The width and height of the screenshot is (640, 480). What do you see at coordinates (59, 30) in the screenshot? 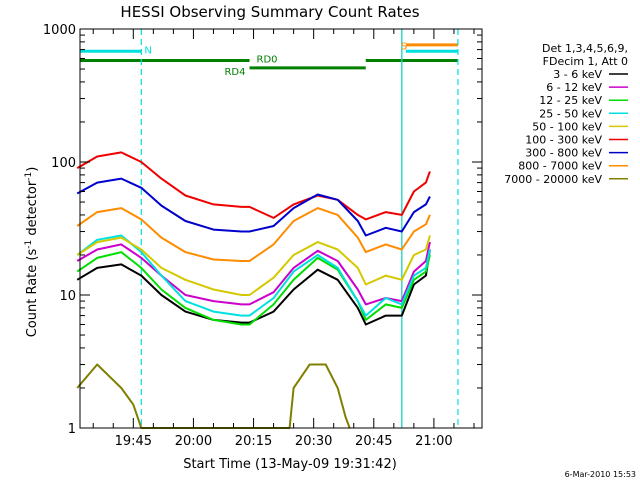
I see `y-tick-label-3: 1000` at bounding box center [59, 30].